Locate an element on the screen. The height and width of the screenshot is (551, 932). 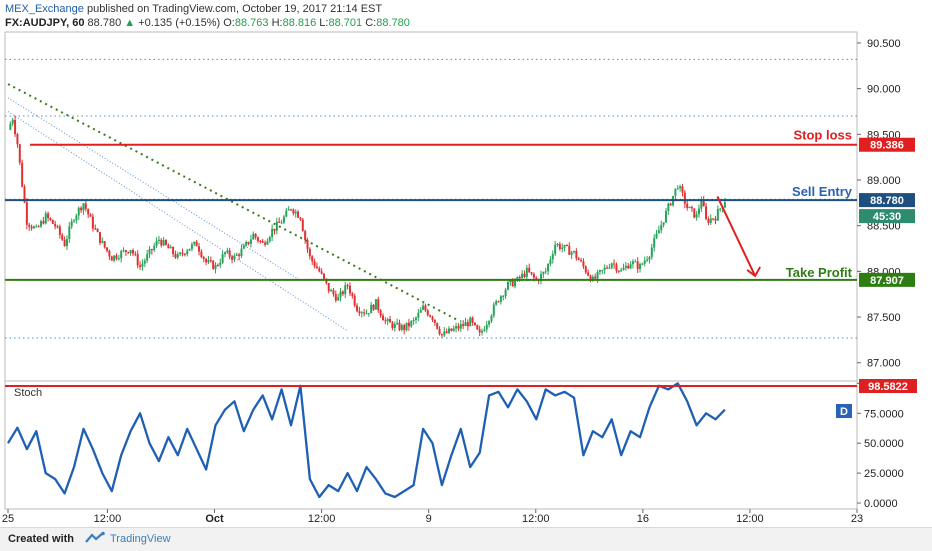
stoch-level-tag-bg is located at coordinates (888, 386).